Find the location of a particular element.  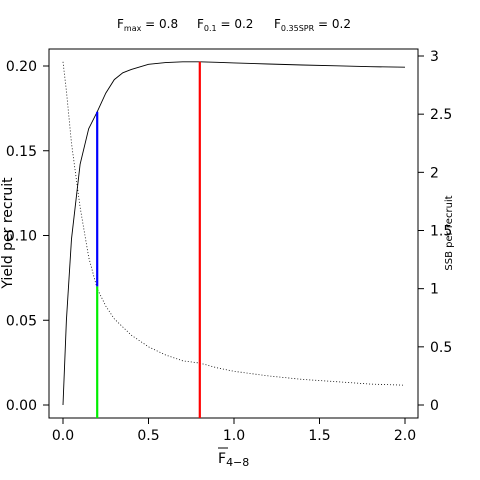

y-right-tick-label: 3 is located at coordinates (434, 57).